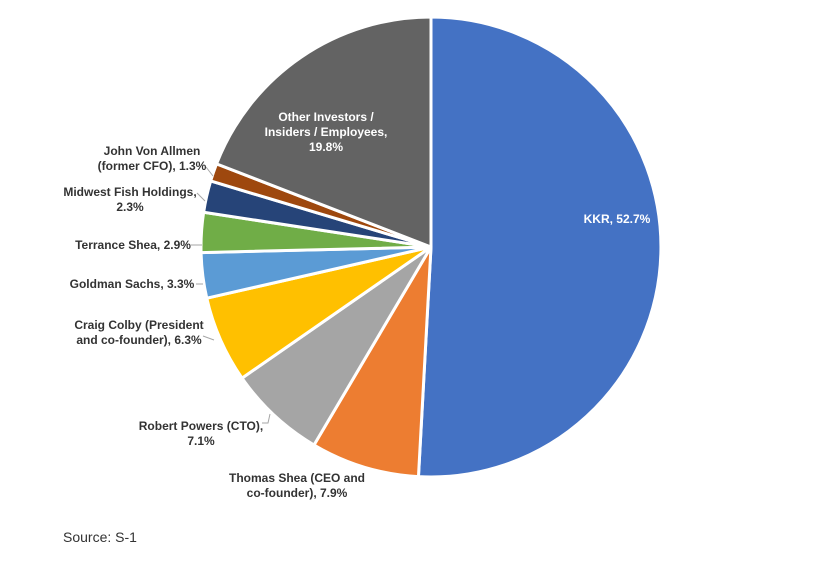 This screenshot has height=564, width=836. What do you see at coordinates (100, 537) in the screenshot?
I see `source-note: Source: S-1` at bounding box center [100, 537].